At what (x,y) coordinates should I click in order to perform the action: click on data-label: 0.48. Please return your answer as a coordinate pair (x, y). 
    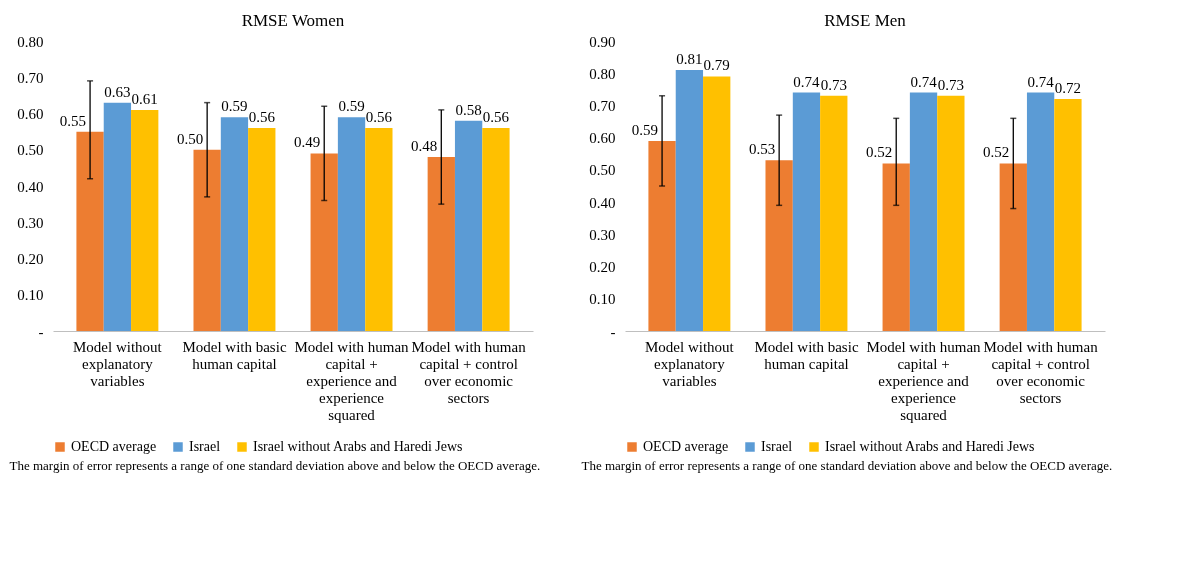
    Looking at the image, I should click on (424, 146).